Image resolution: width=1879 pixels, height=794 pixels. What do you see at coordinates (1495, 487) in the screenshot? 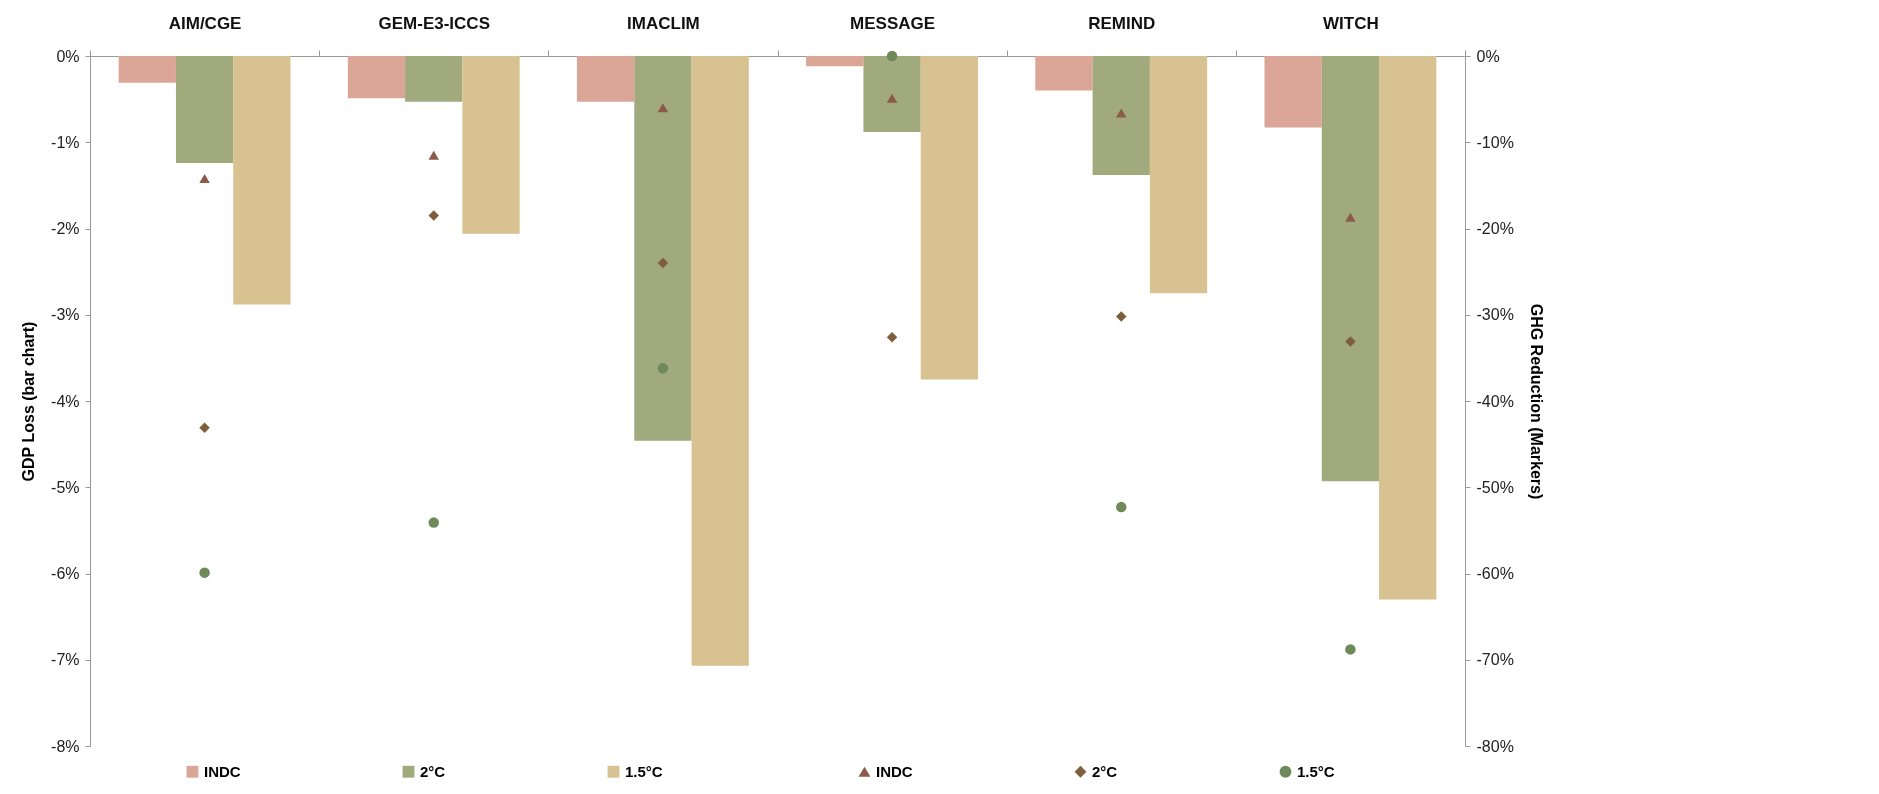
I see `y2-tick-label: -50%` at bounding box center [1495, 487].